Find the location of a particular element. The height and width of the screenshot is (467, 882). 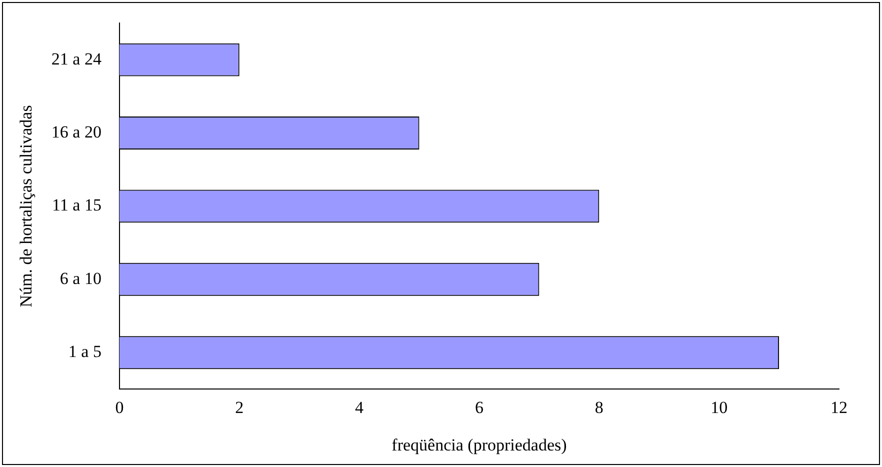

x-tick-label: 4 is located at coordinates (359, 407).